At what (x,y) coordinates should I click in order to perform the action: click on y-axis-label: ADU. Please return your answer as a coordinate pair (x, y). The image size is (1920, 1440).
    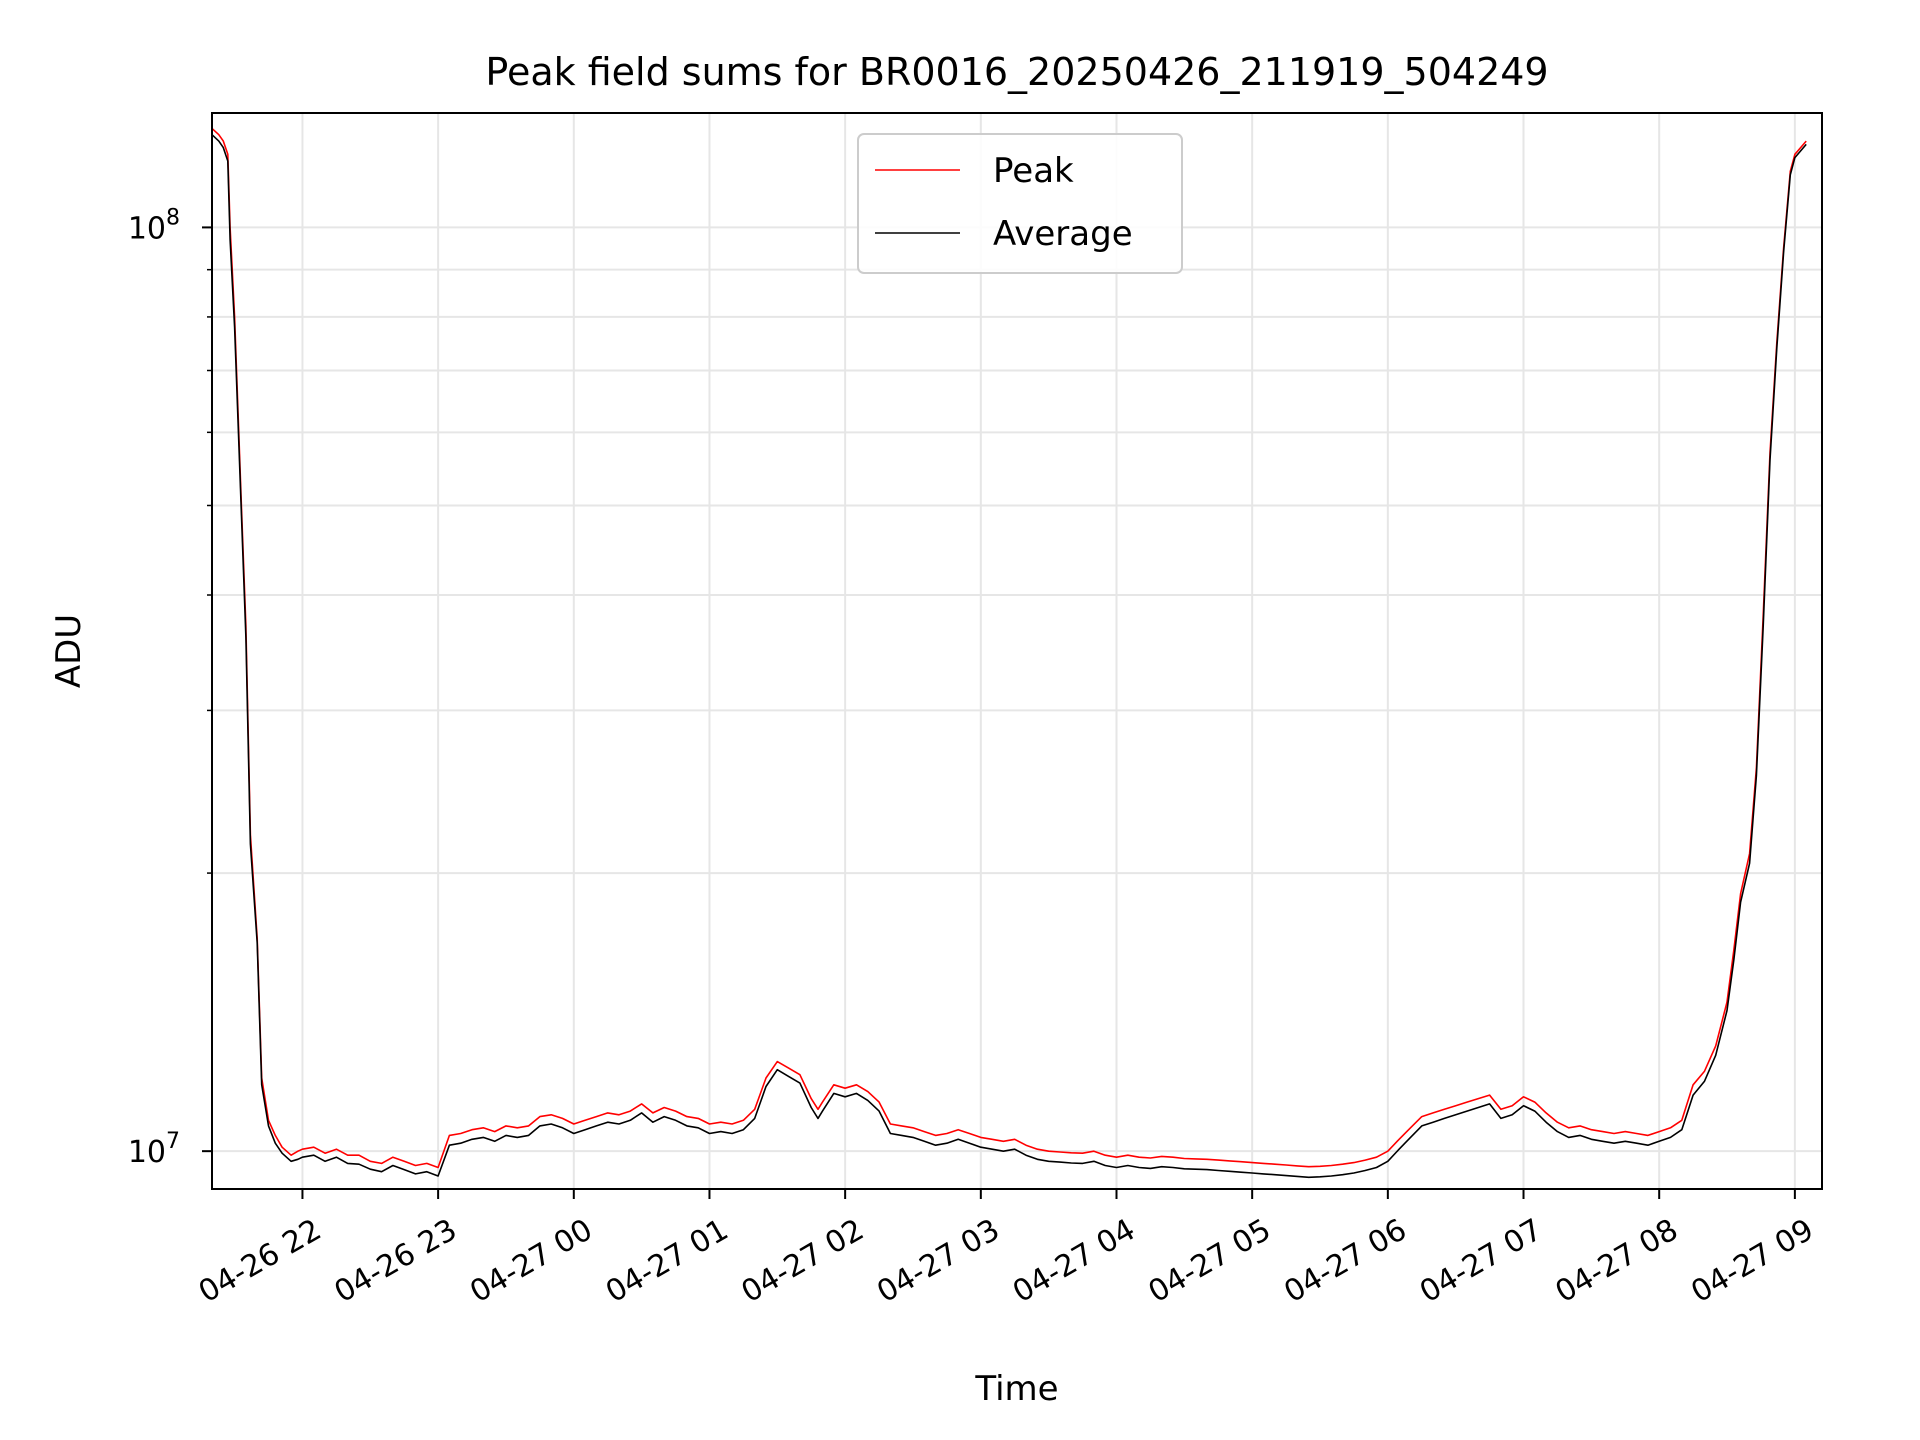
    Looking at the image, I should click on (69, 651).